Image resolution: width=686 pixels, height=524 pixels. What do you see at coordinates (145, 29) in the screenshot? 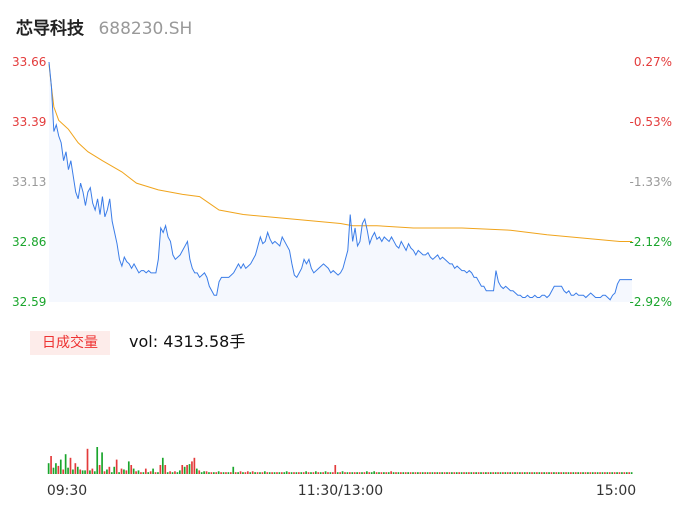
I see `stock-code: 688230.SH` at bounding box center [145, 29].